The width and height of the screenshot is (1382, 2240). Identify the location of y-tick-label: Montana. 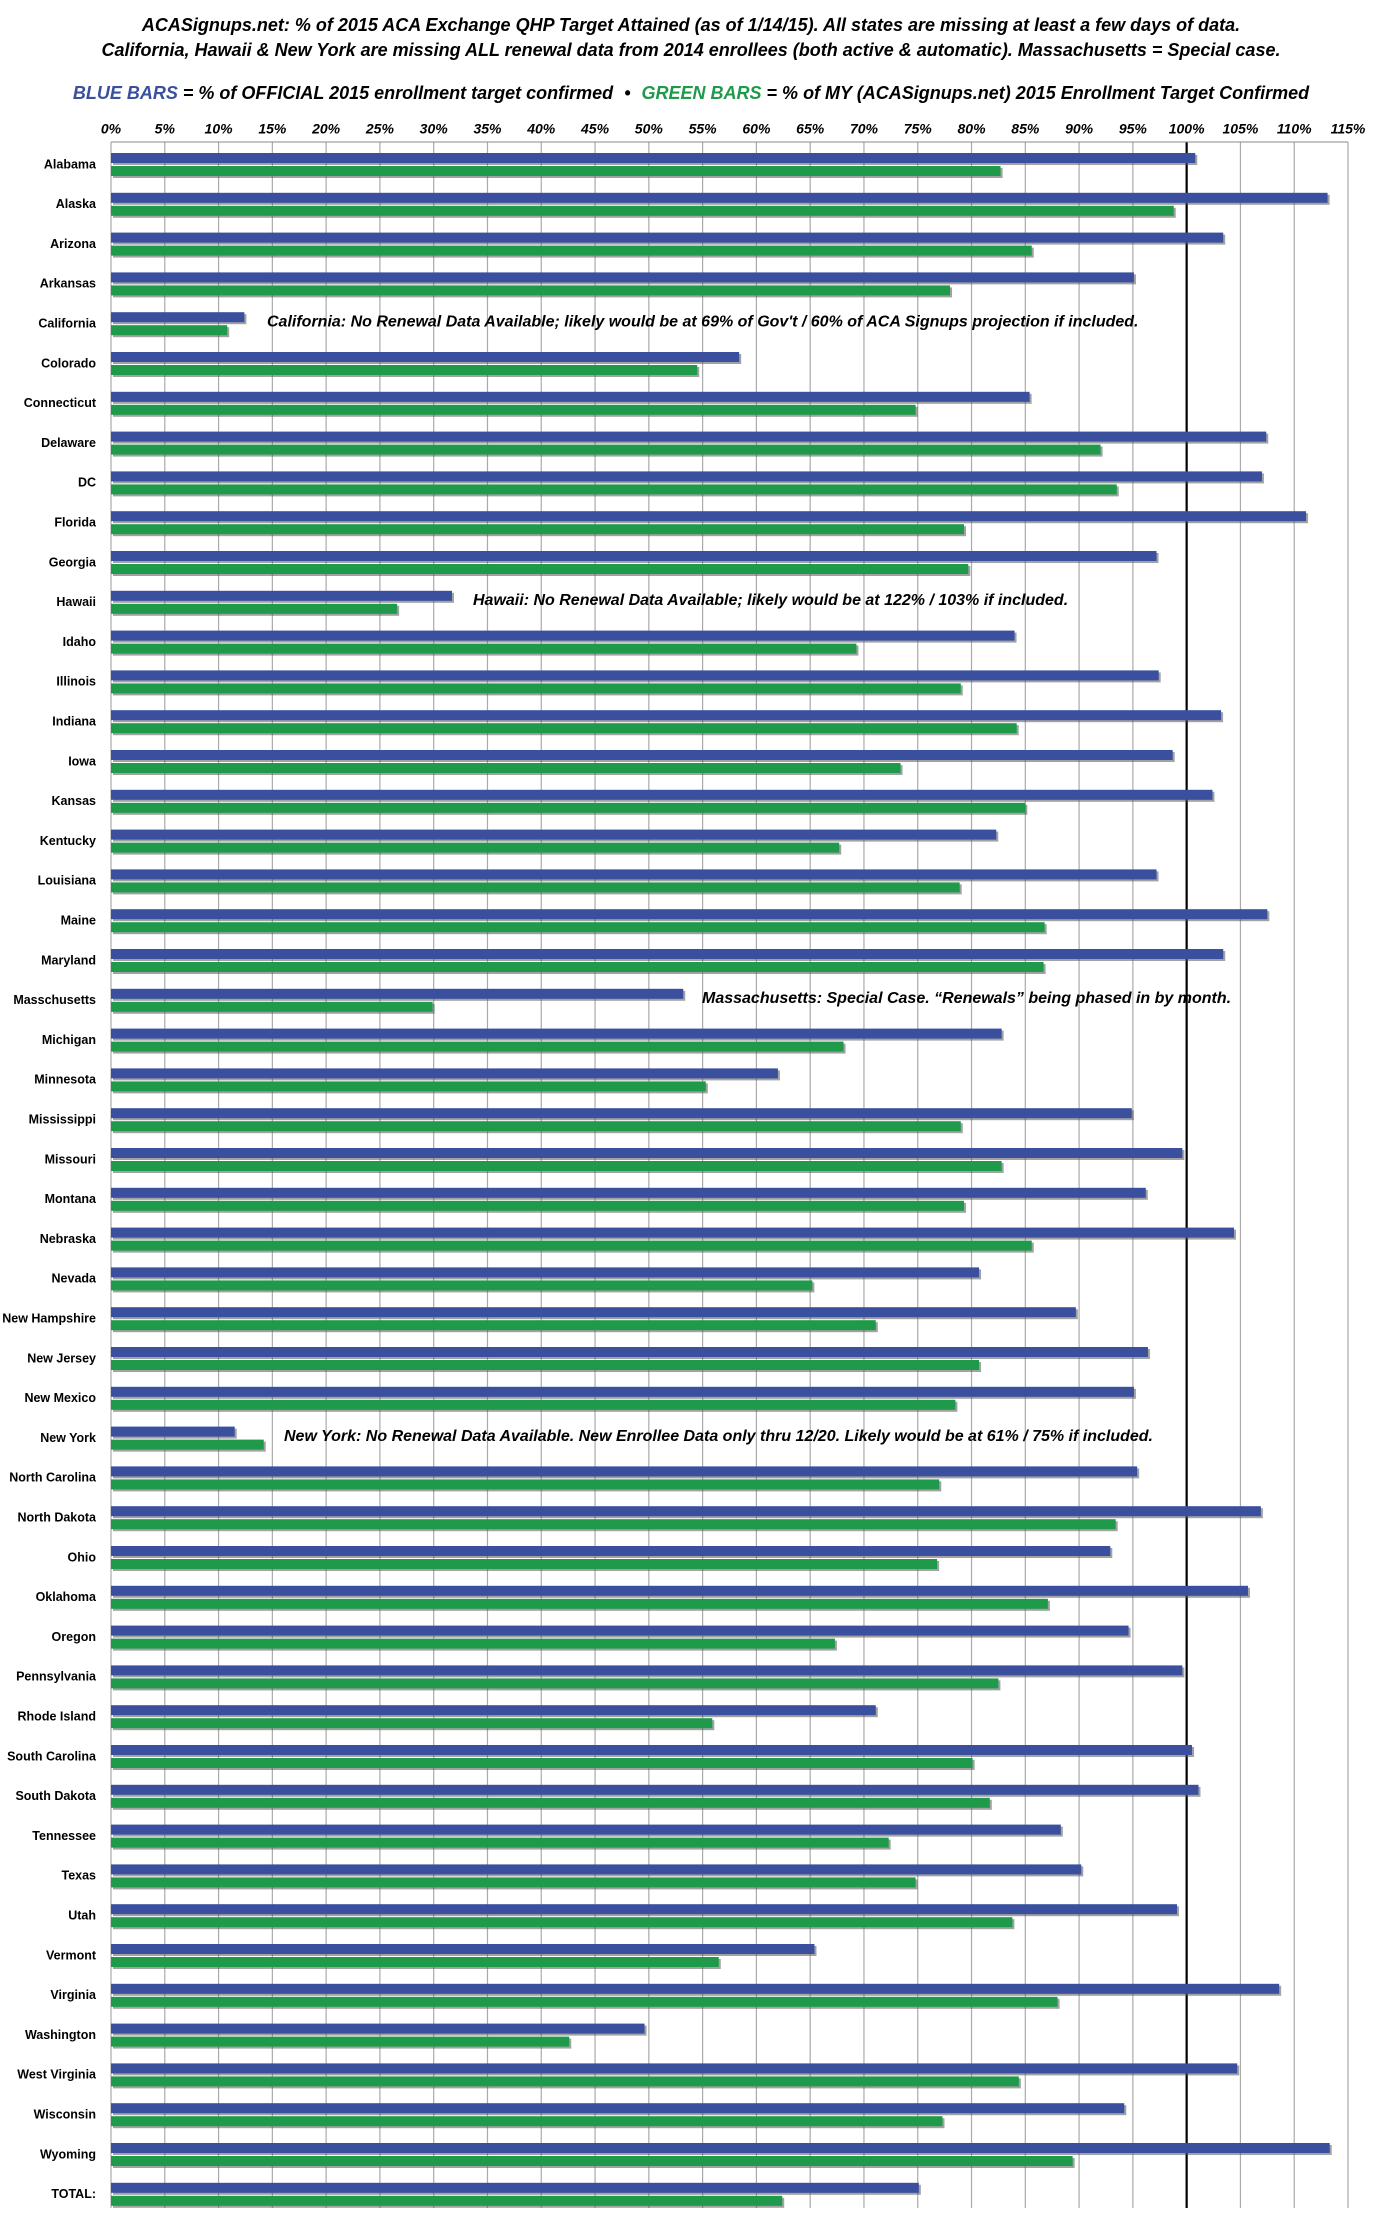
(71, 1199).